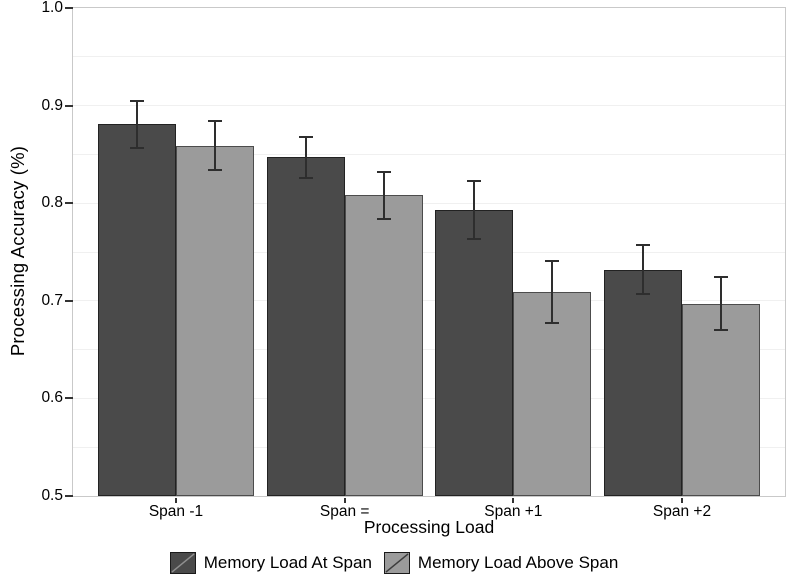 This screenshot has height=577, width=788. I want to click on legend-item-at-span: Memory Load At Span, so click(270, 563).